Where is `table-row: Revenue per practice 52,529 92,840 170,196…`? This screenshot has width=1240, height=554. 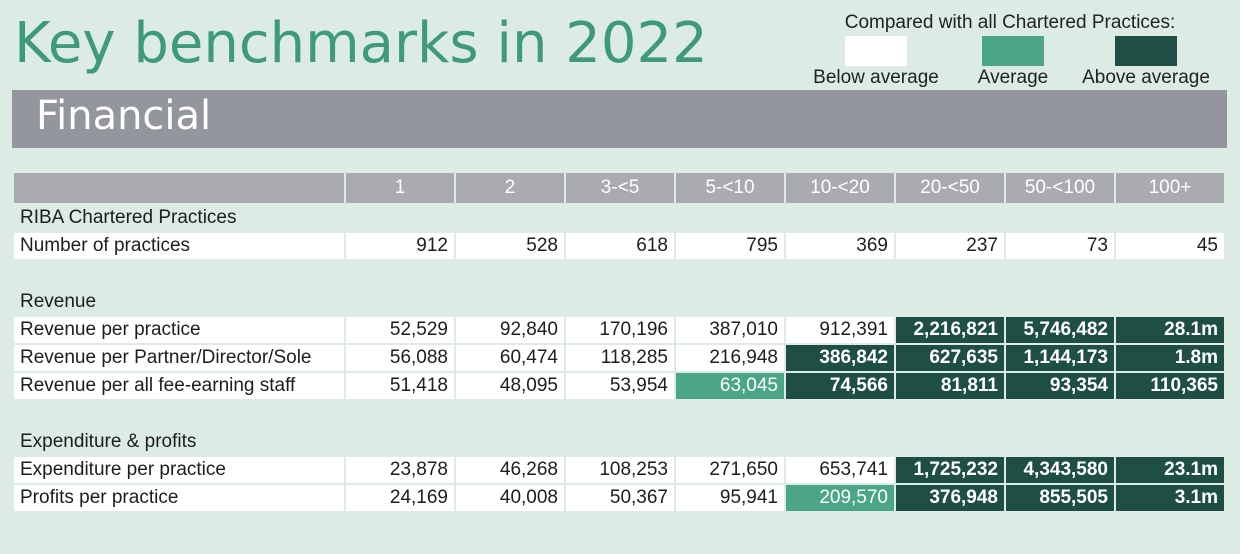 table-row: Revenue per practice 52,529 92,840 170,196… is located at coordinates (619, 330).